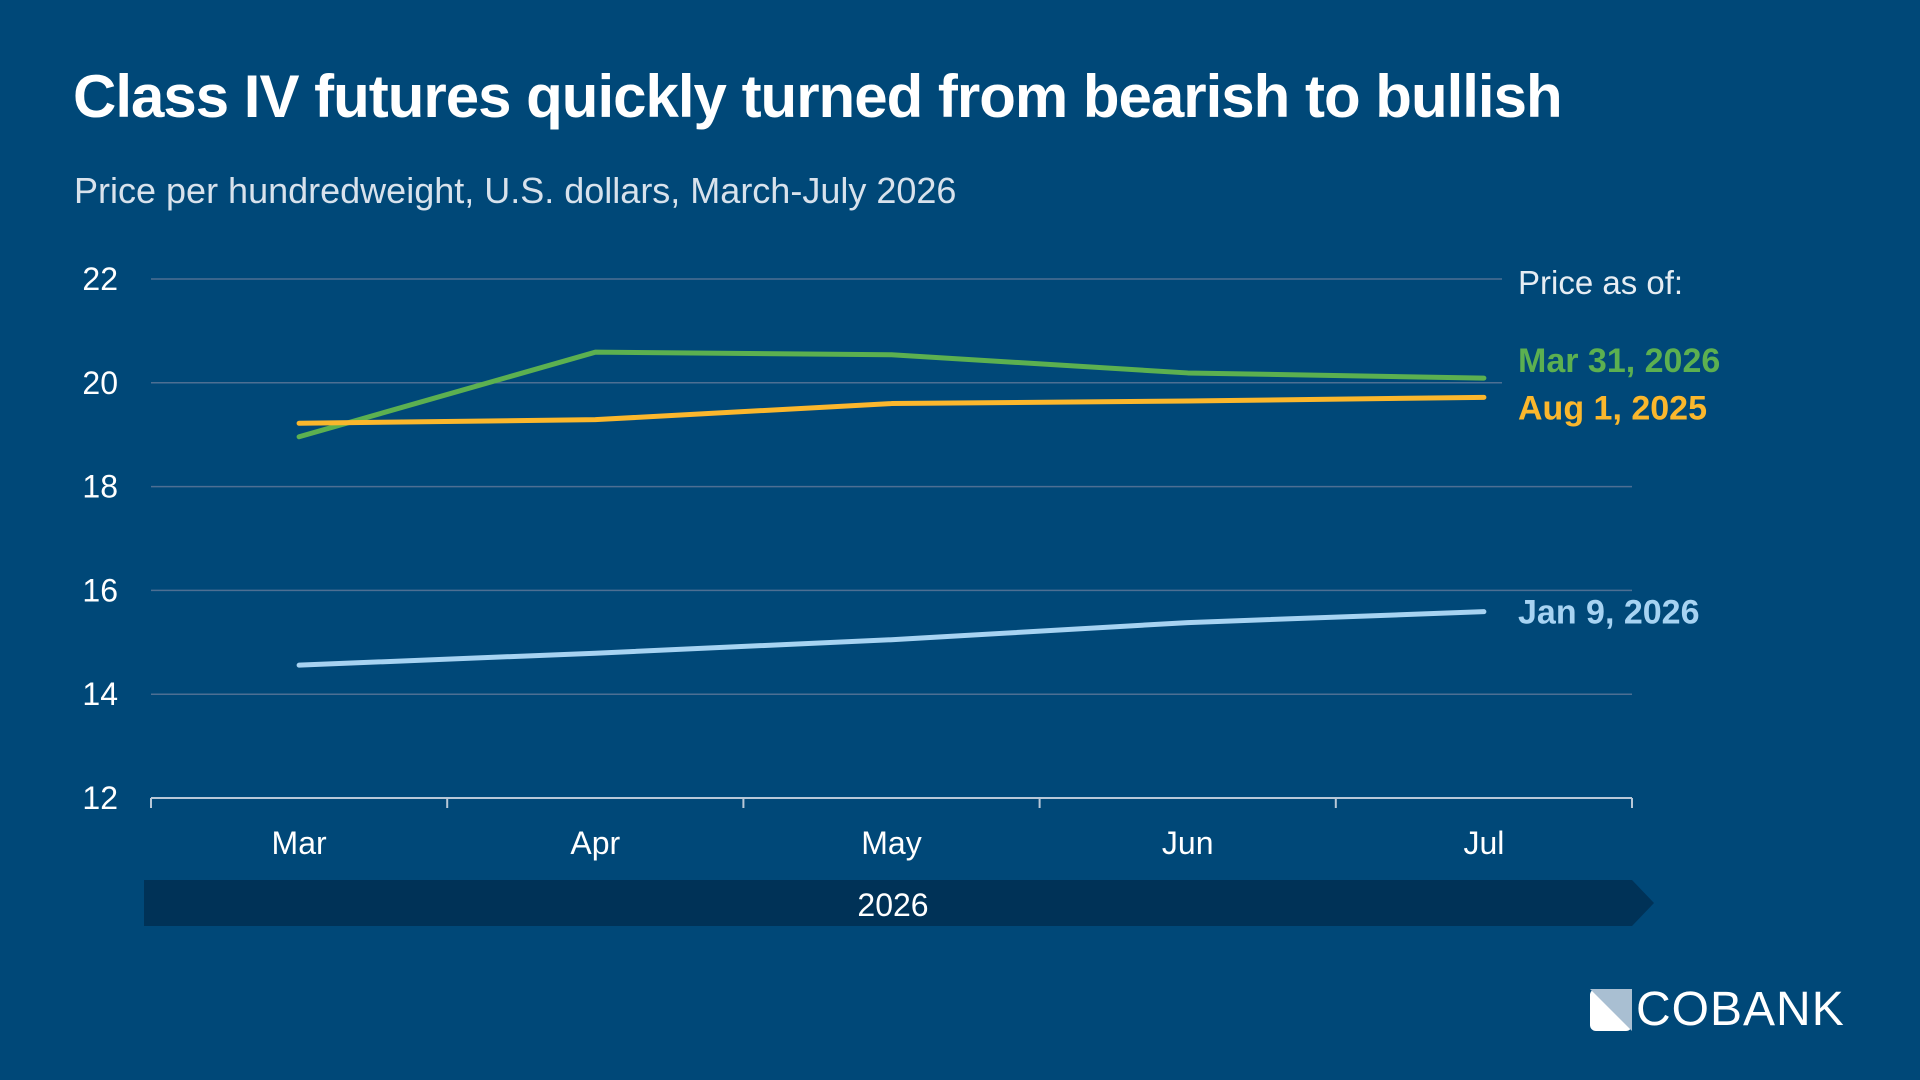  I want to click on cobank-logo-text: COBANK, so click(1740, 1009).